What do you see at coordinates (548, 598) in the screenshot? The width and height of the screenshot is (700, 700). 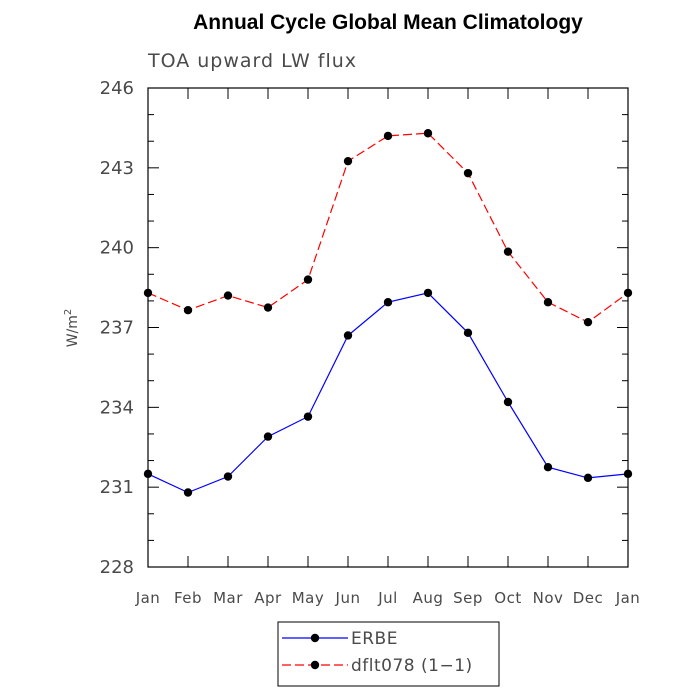 I see `x-tick-label: Nov` at bounding box center [548, 598].